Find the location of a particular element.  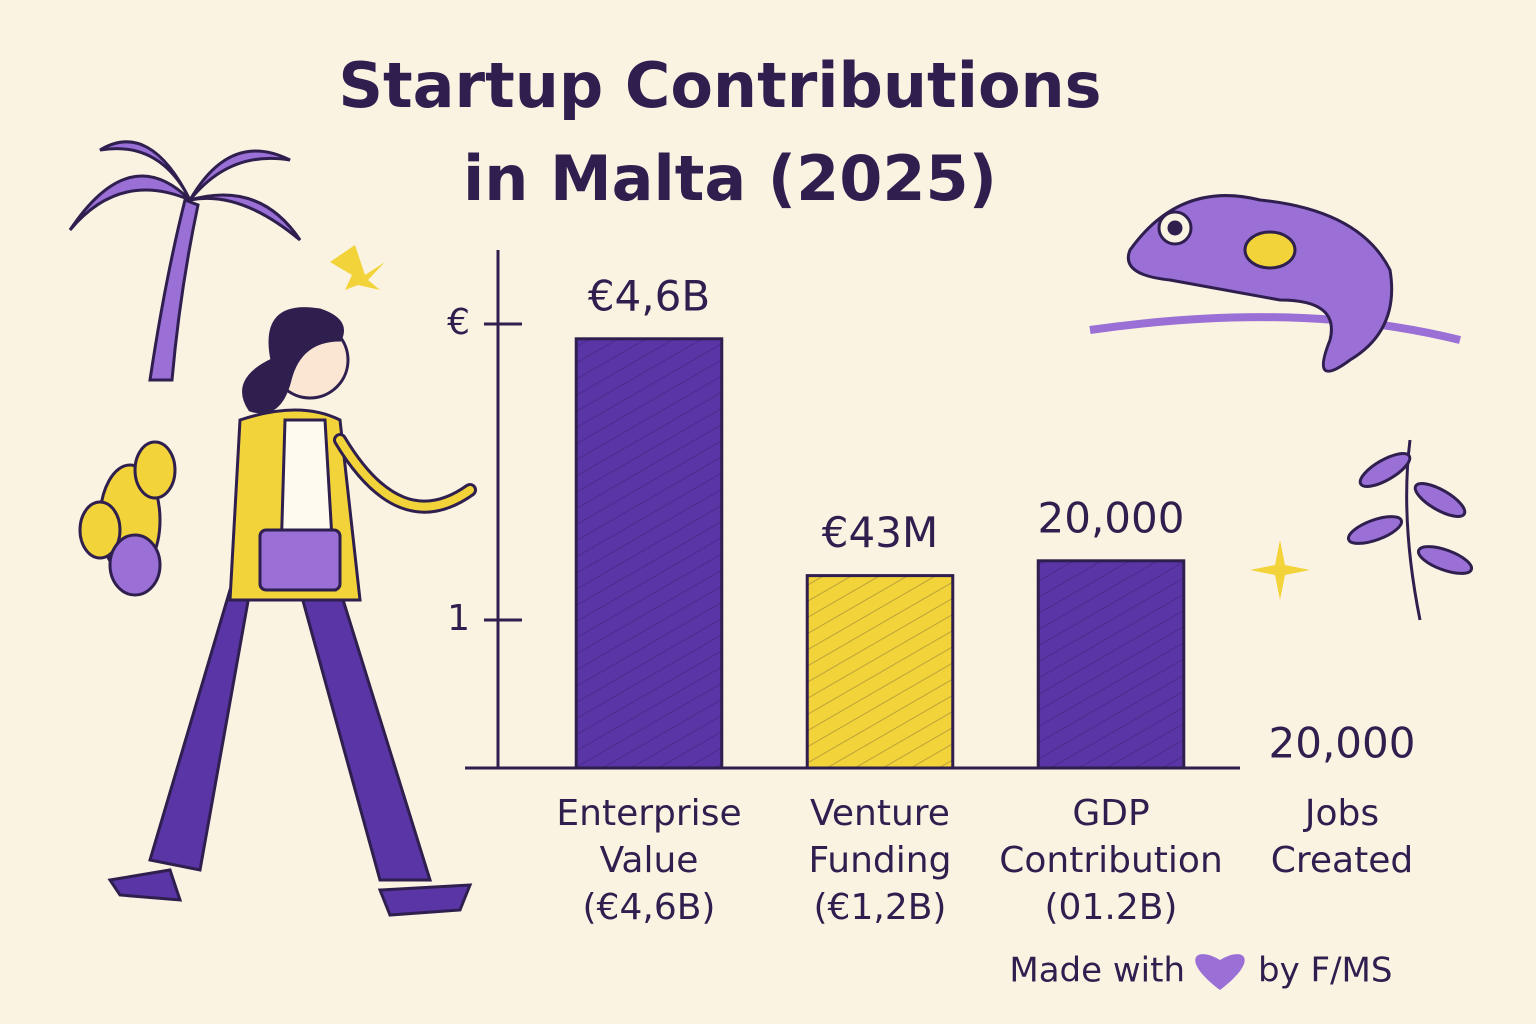

footer-text: Made with is located at coordinates (1097, 971).